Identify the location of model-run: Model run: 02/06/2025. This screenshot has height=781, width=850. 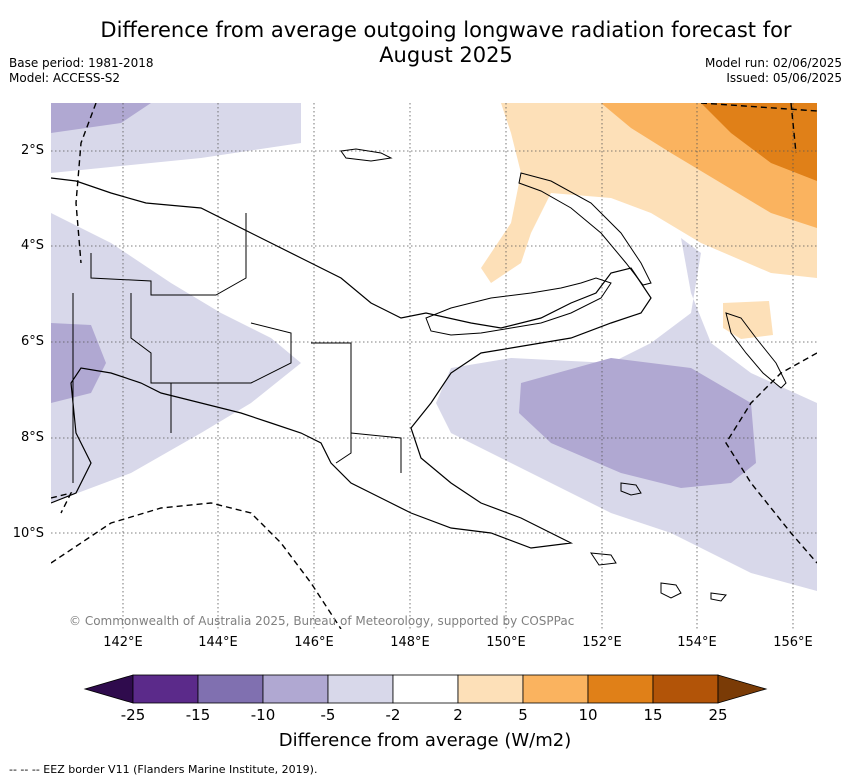
(773, 63).